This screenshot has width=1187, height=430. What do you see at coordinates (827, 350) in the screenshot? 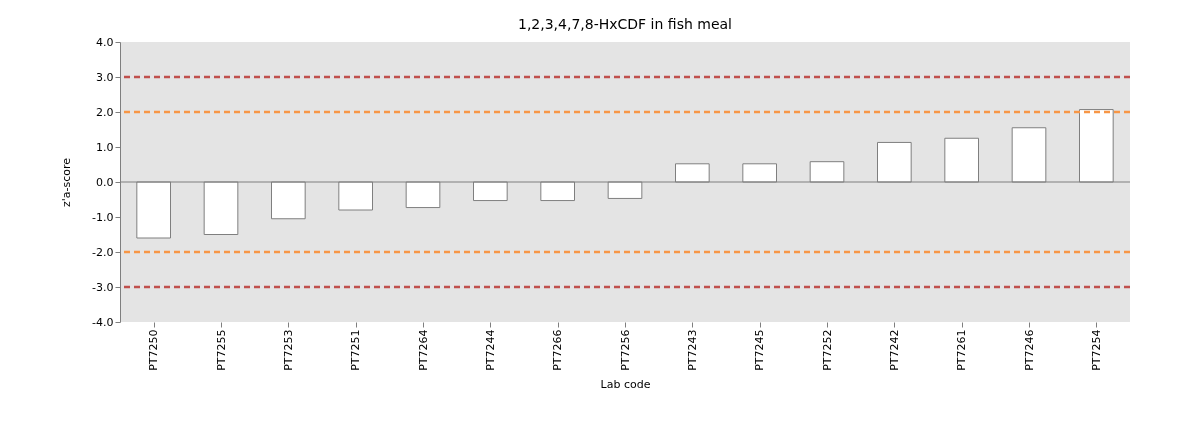
I see `x-tick-label: PT7252` at bounding box center [827, 350].